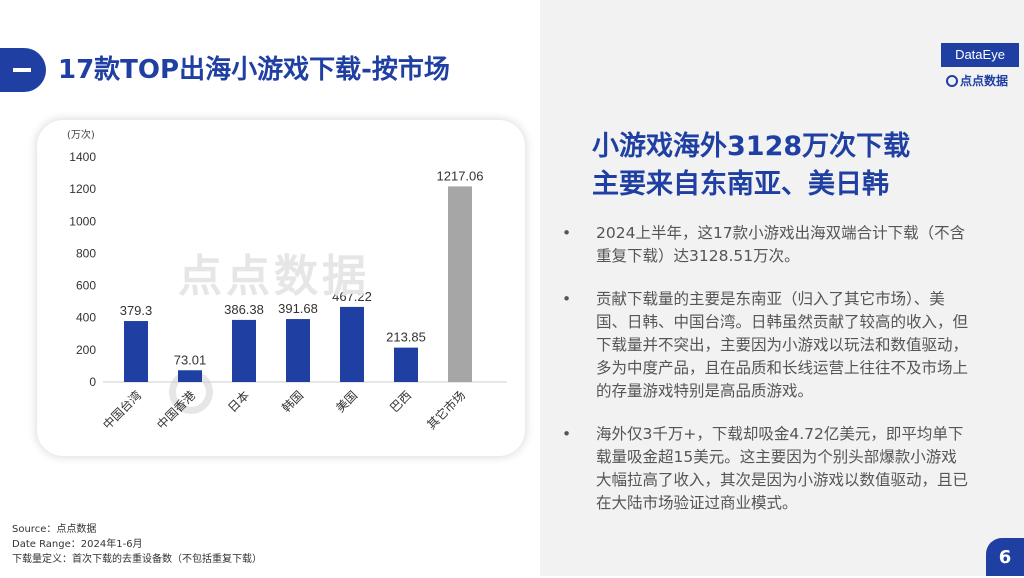 Image resolution: width=1024 pixels, height=578 pixels. Describe the element at coordinates (400, 401) in the screenshot. I see `x-tick-label: 巴西` at that location.